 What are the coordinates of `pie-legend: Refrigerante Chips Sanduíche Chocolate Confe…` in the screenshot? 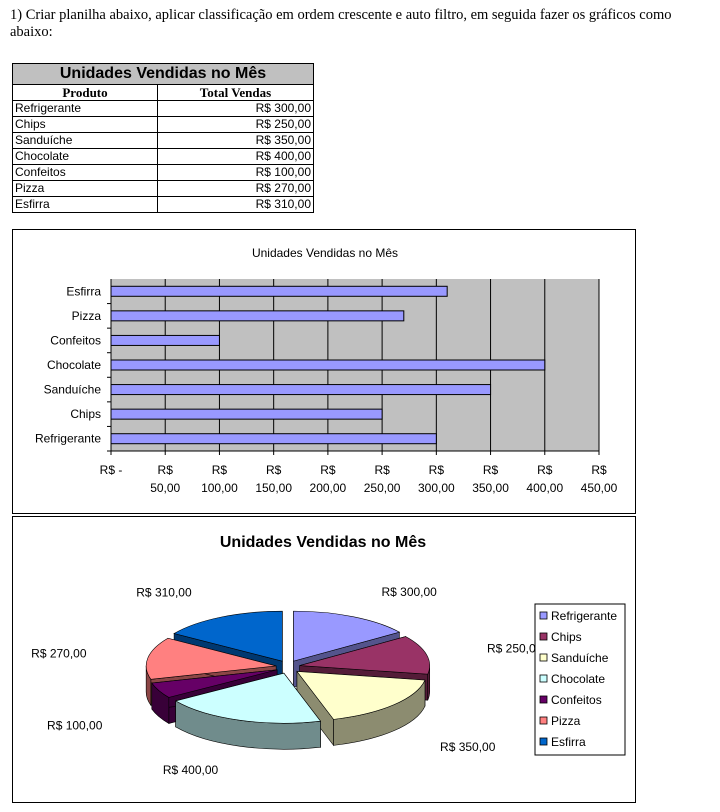 It's located at (580, 679).